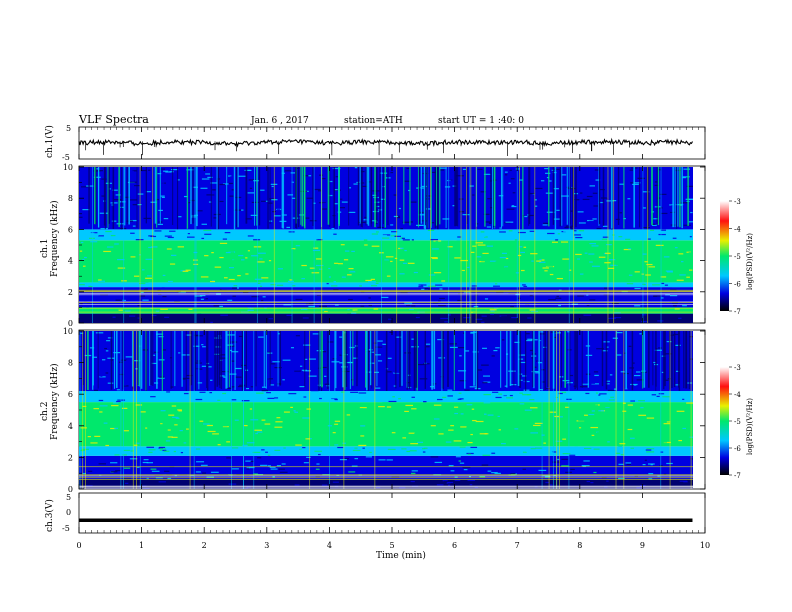  Describe the element at coordinates (68, 167) in the screenshot. I see `y-tick-label: 10` at that location.